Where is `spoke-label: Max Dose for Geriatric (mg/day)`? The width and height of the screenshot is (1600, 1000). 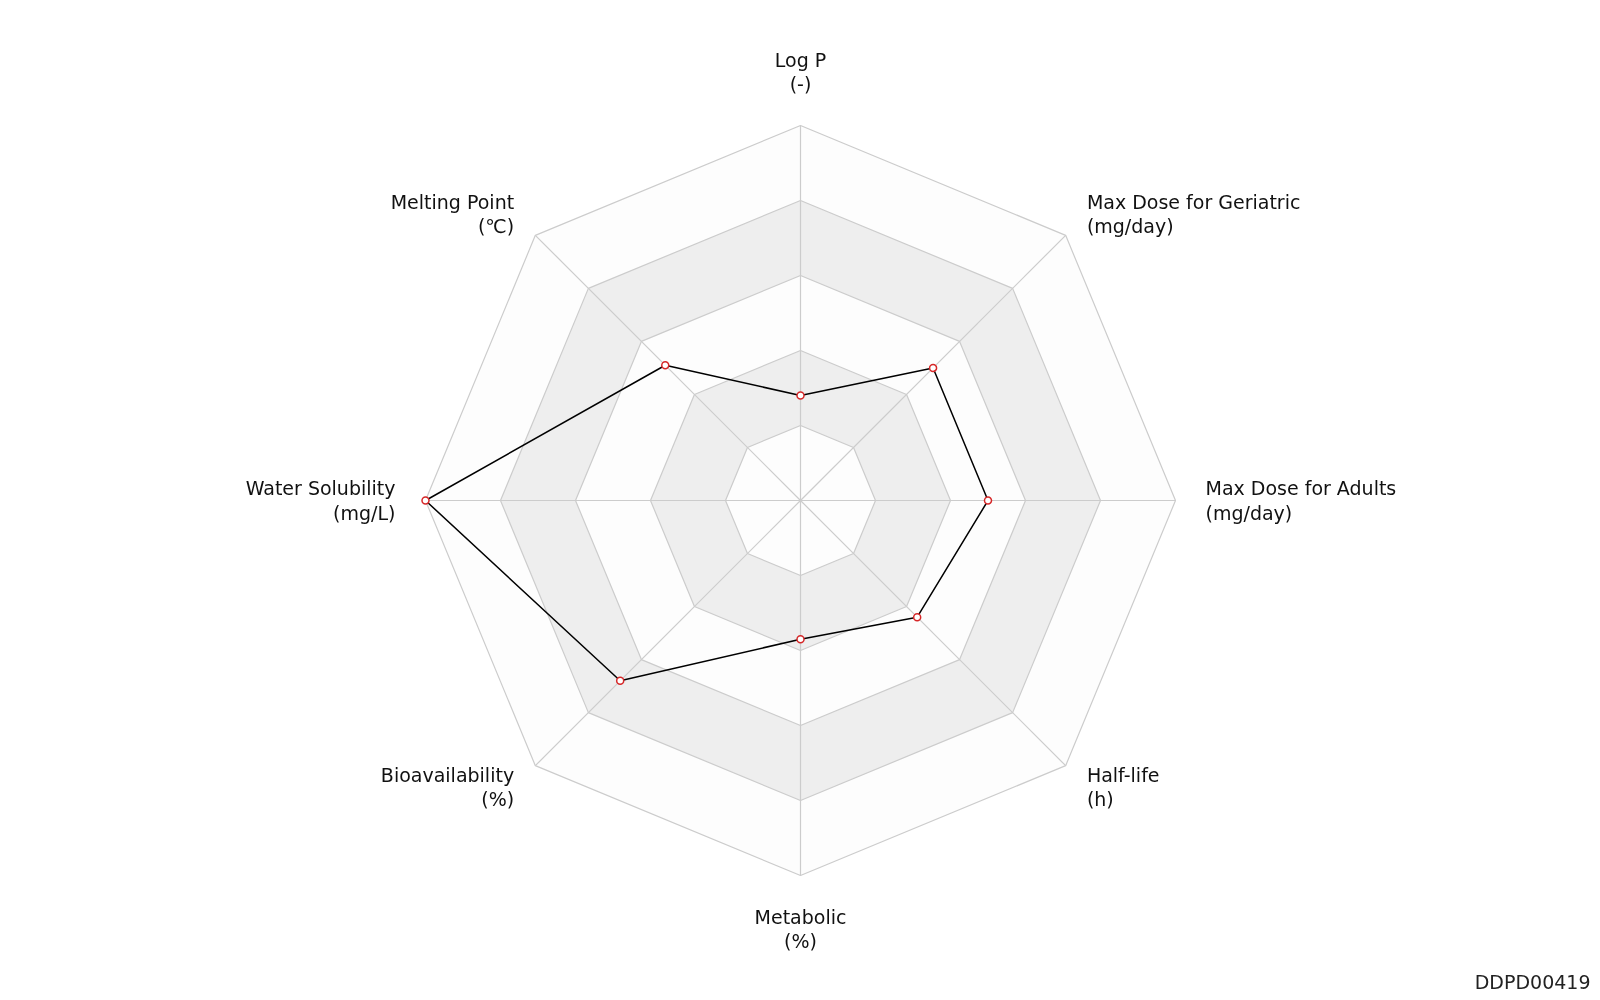
spoke-label: Max Dose for Geriatric (mg/day) is located at coordinates (1193, 214).